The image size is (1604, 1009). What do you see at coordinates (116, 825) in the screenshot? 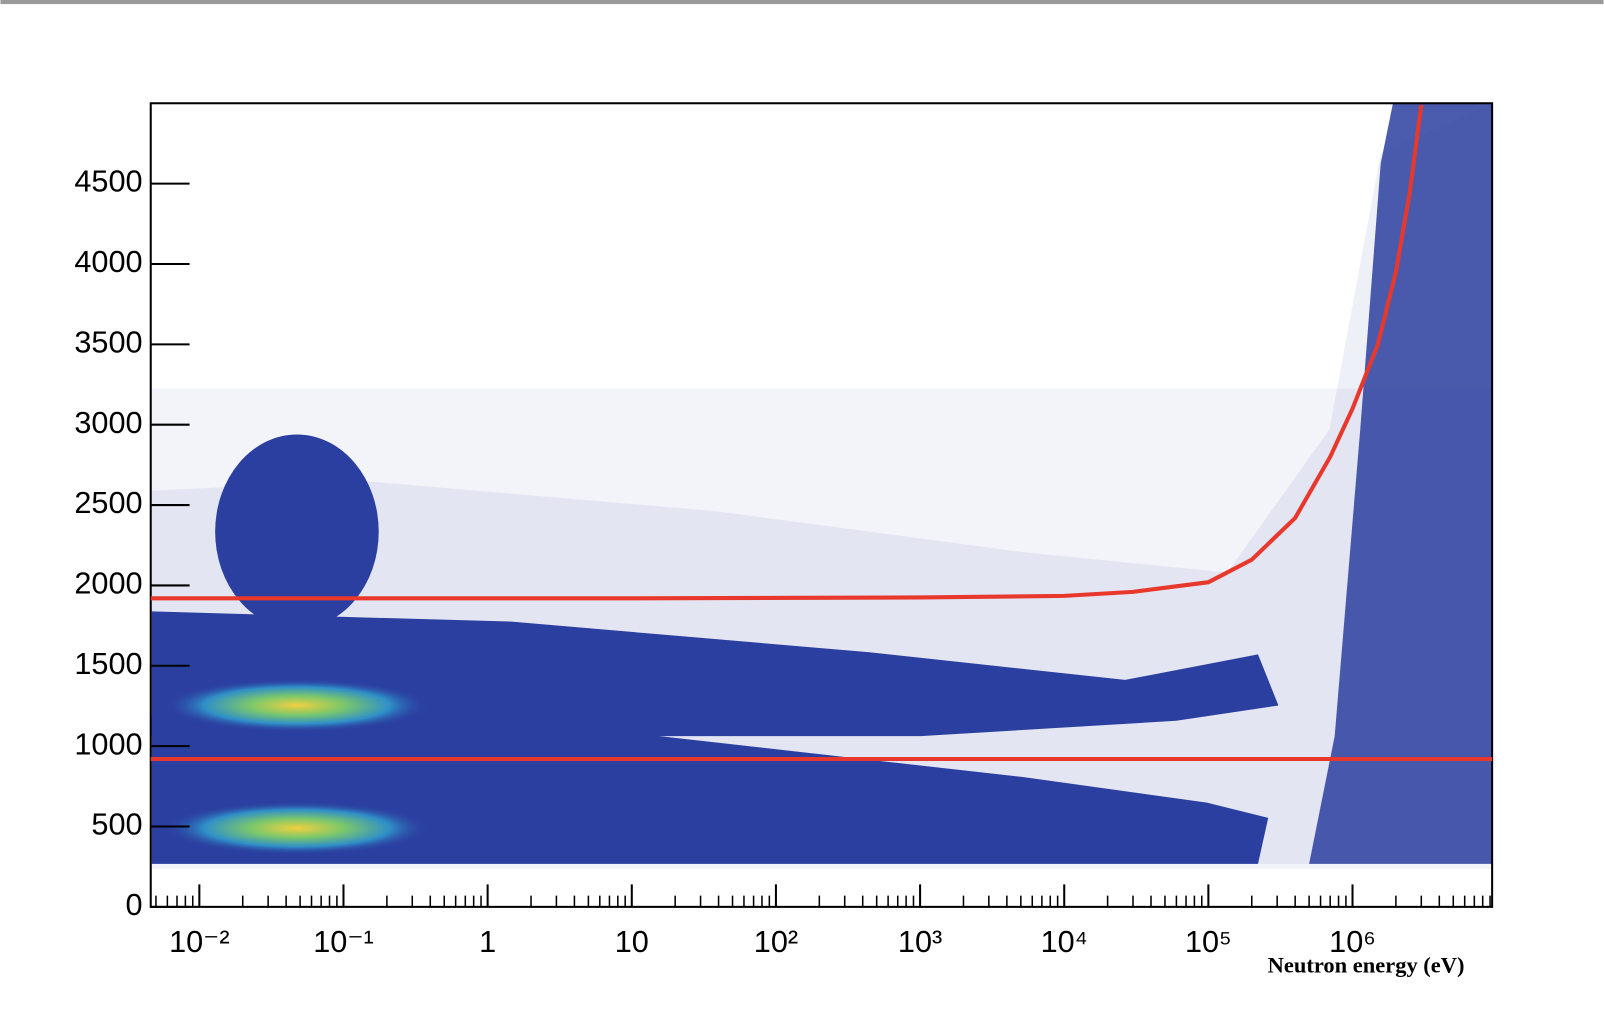
I see `y-tick-label: 500` at bounding box center [116, 825].